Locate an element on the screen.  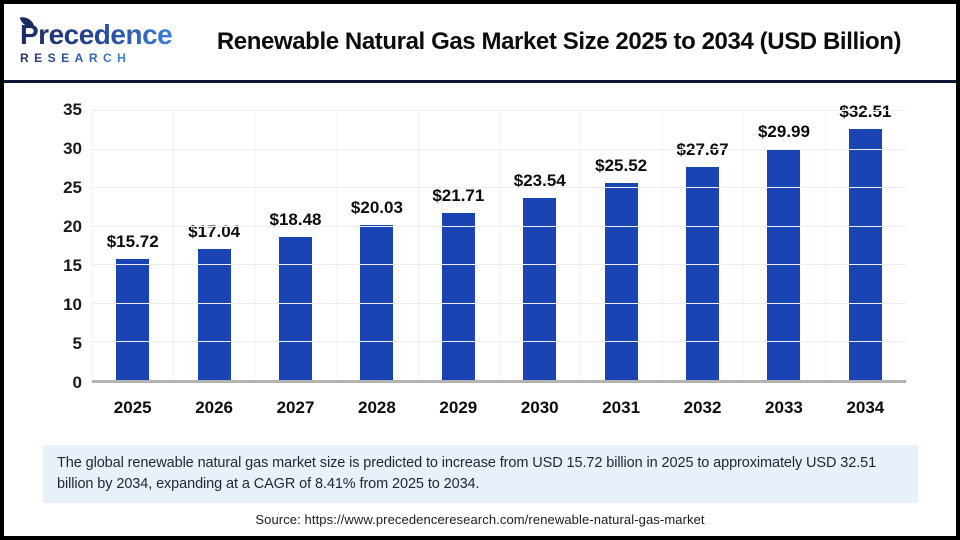
bar-value-label: $15.72 is located at coordinates (132, 241).